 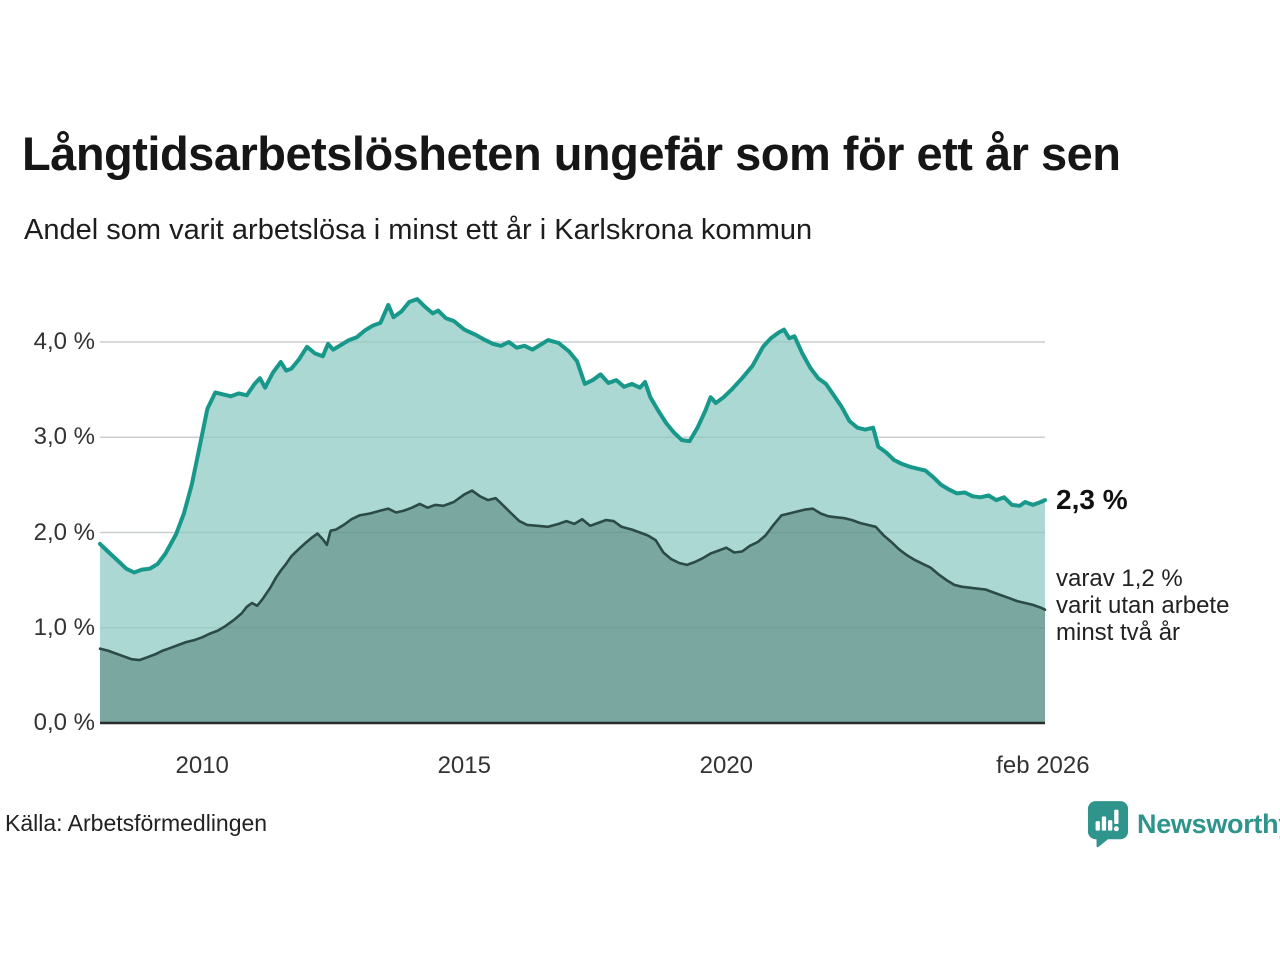 I want to click on annotation-line-2: varit utan arbete, so click(x=1143, y=605).